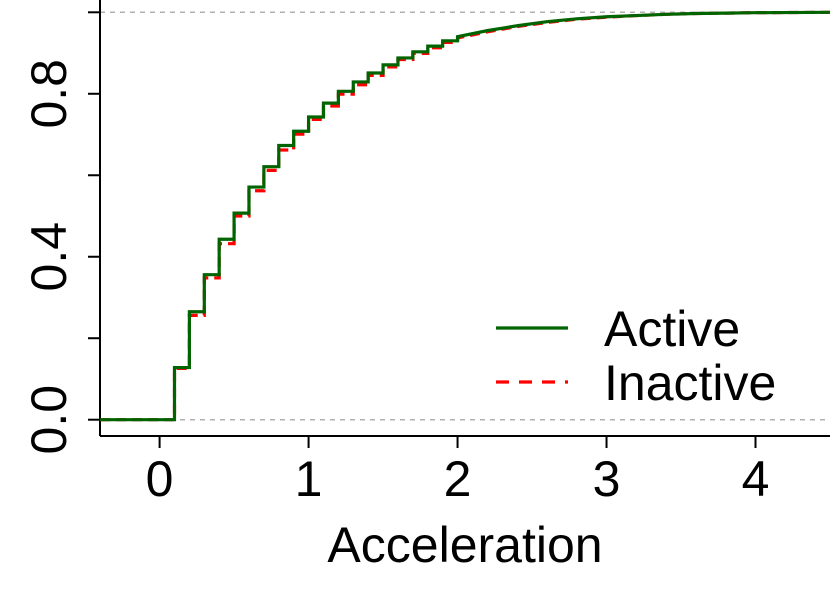 This screenshot has width=830, height=602. I want to click on x-tick-label: 2, so click(458, 479).